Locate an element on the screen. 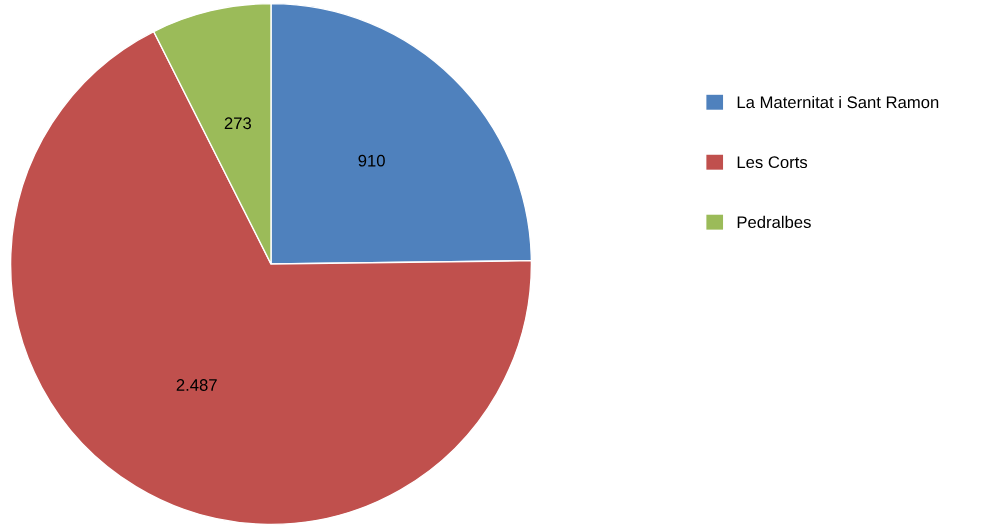 This screenshot has height=532, width=1002. data-label: 2.487 is located at coordinates (196, 385).